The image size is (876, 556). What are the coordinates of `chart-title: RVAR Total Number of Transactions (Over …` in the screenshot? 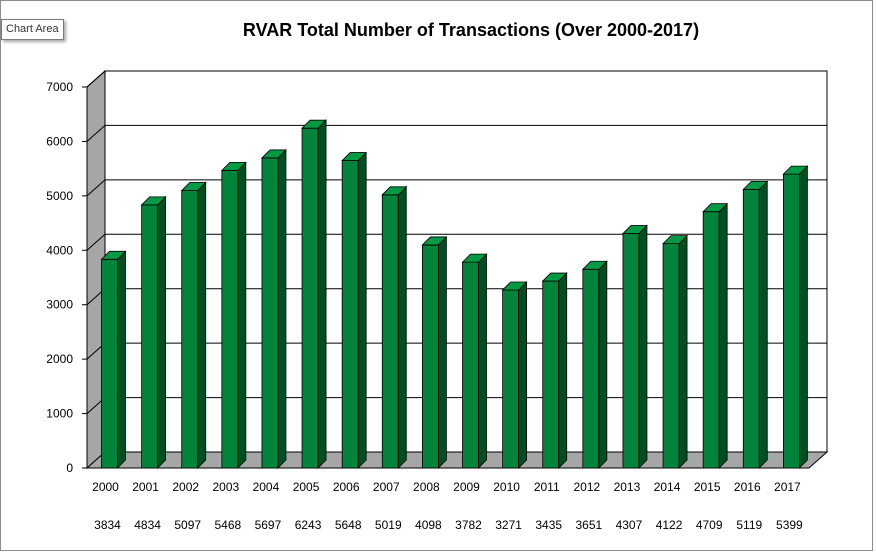 It's located at (471, 30).